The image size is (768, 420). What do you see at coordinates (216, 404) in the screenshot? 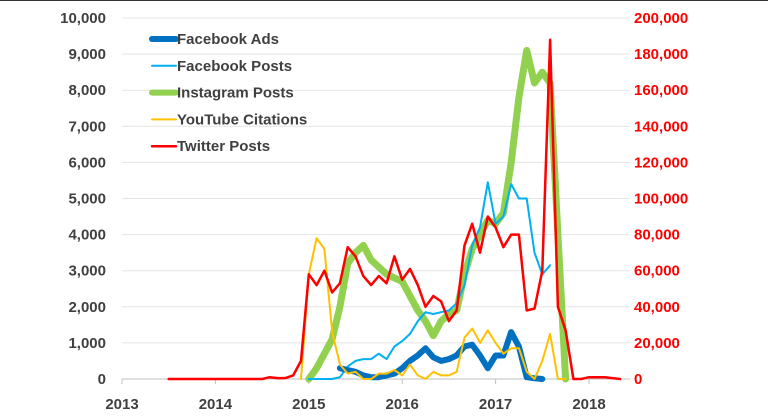
I see `x-tick-label: 2014` at bounding box center [216, 404].